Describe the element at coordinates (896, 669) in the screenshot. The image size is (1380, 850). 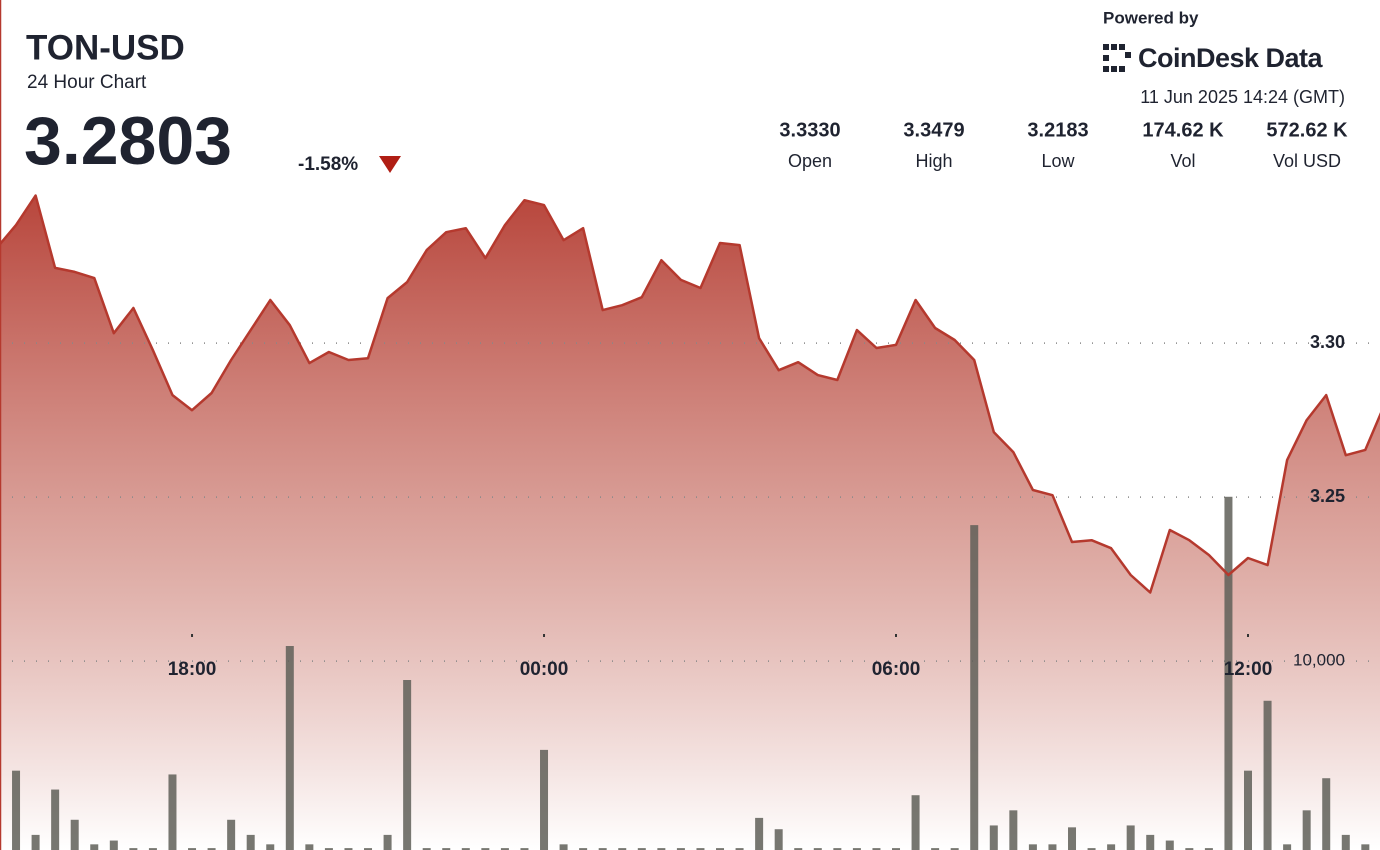
I see `x-tick-label: 06:00` at that location.